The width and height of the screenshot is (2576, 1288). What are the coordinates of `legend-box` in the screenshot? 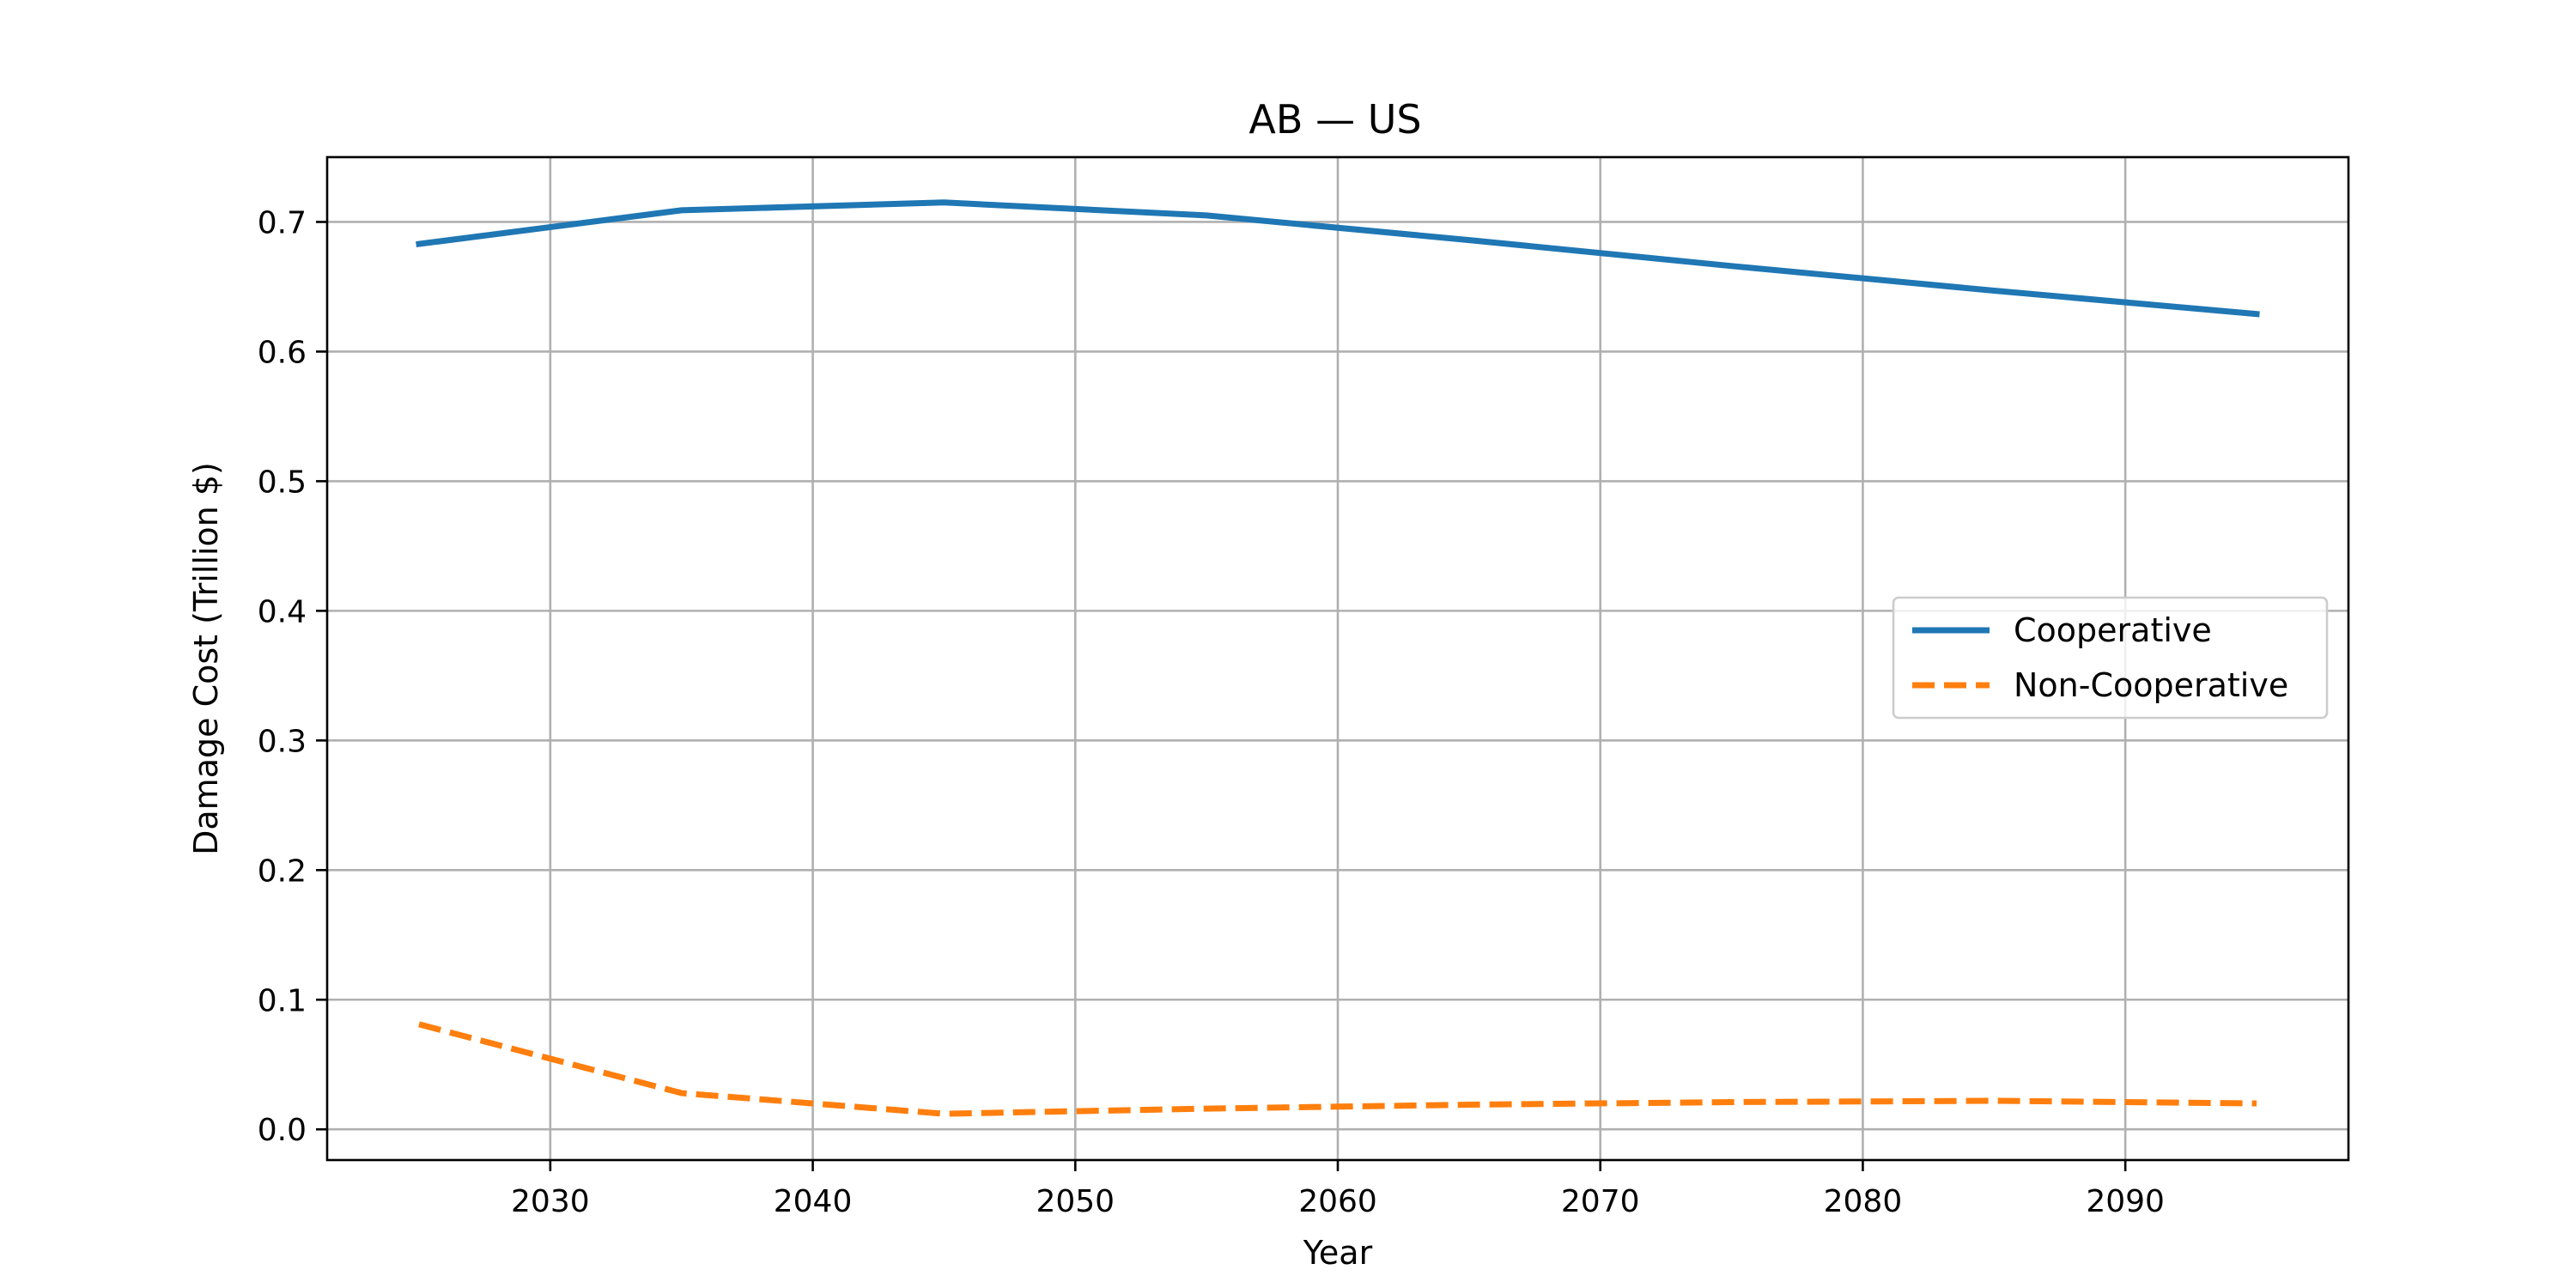 It's located at (2111, 658).